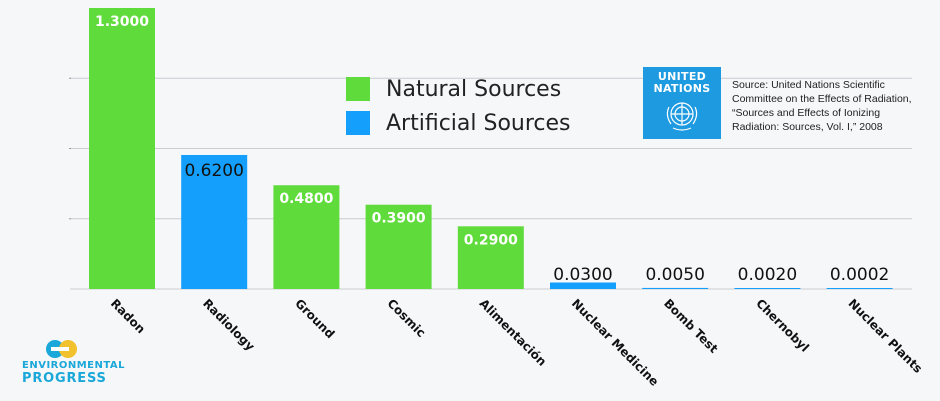  Describe the element at coordinates (61, 349) in the screenshot. I see `ep-logo-icon` at that location.